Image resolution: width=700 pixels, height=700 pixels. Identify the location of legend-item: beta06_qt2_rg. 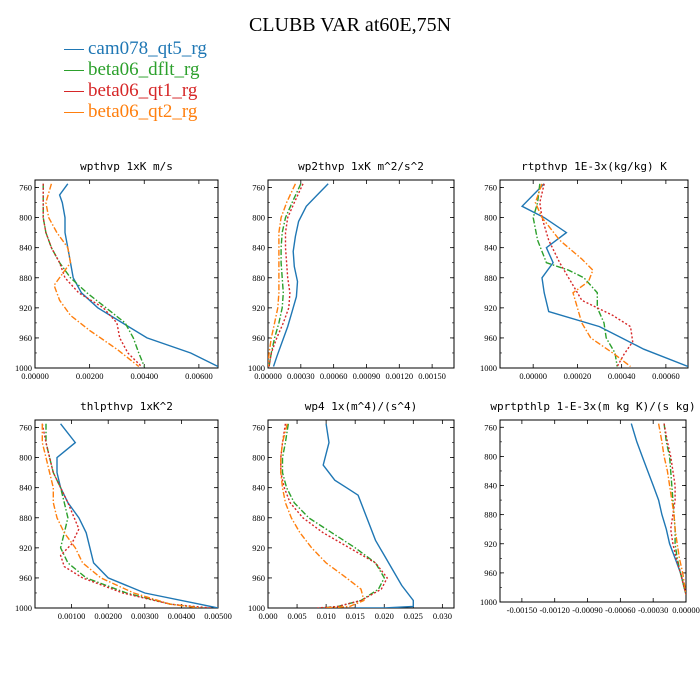
(135, 111).